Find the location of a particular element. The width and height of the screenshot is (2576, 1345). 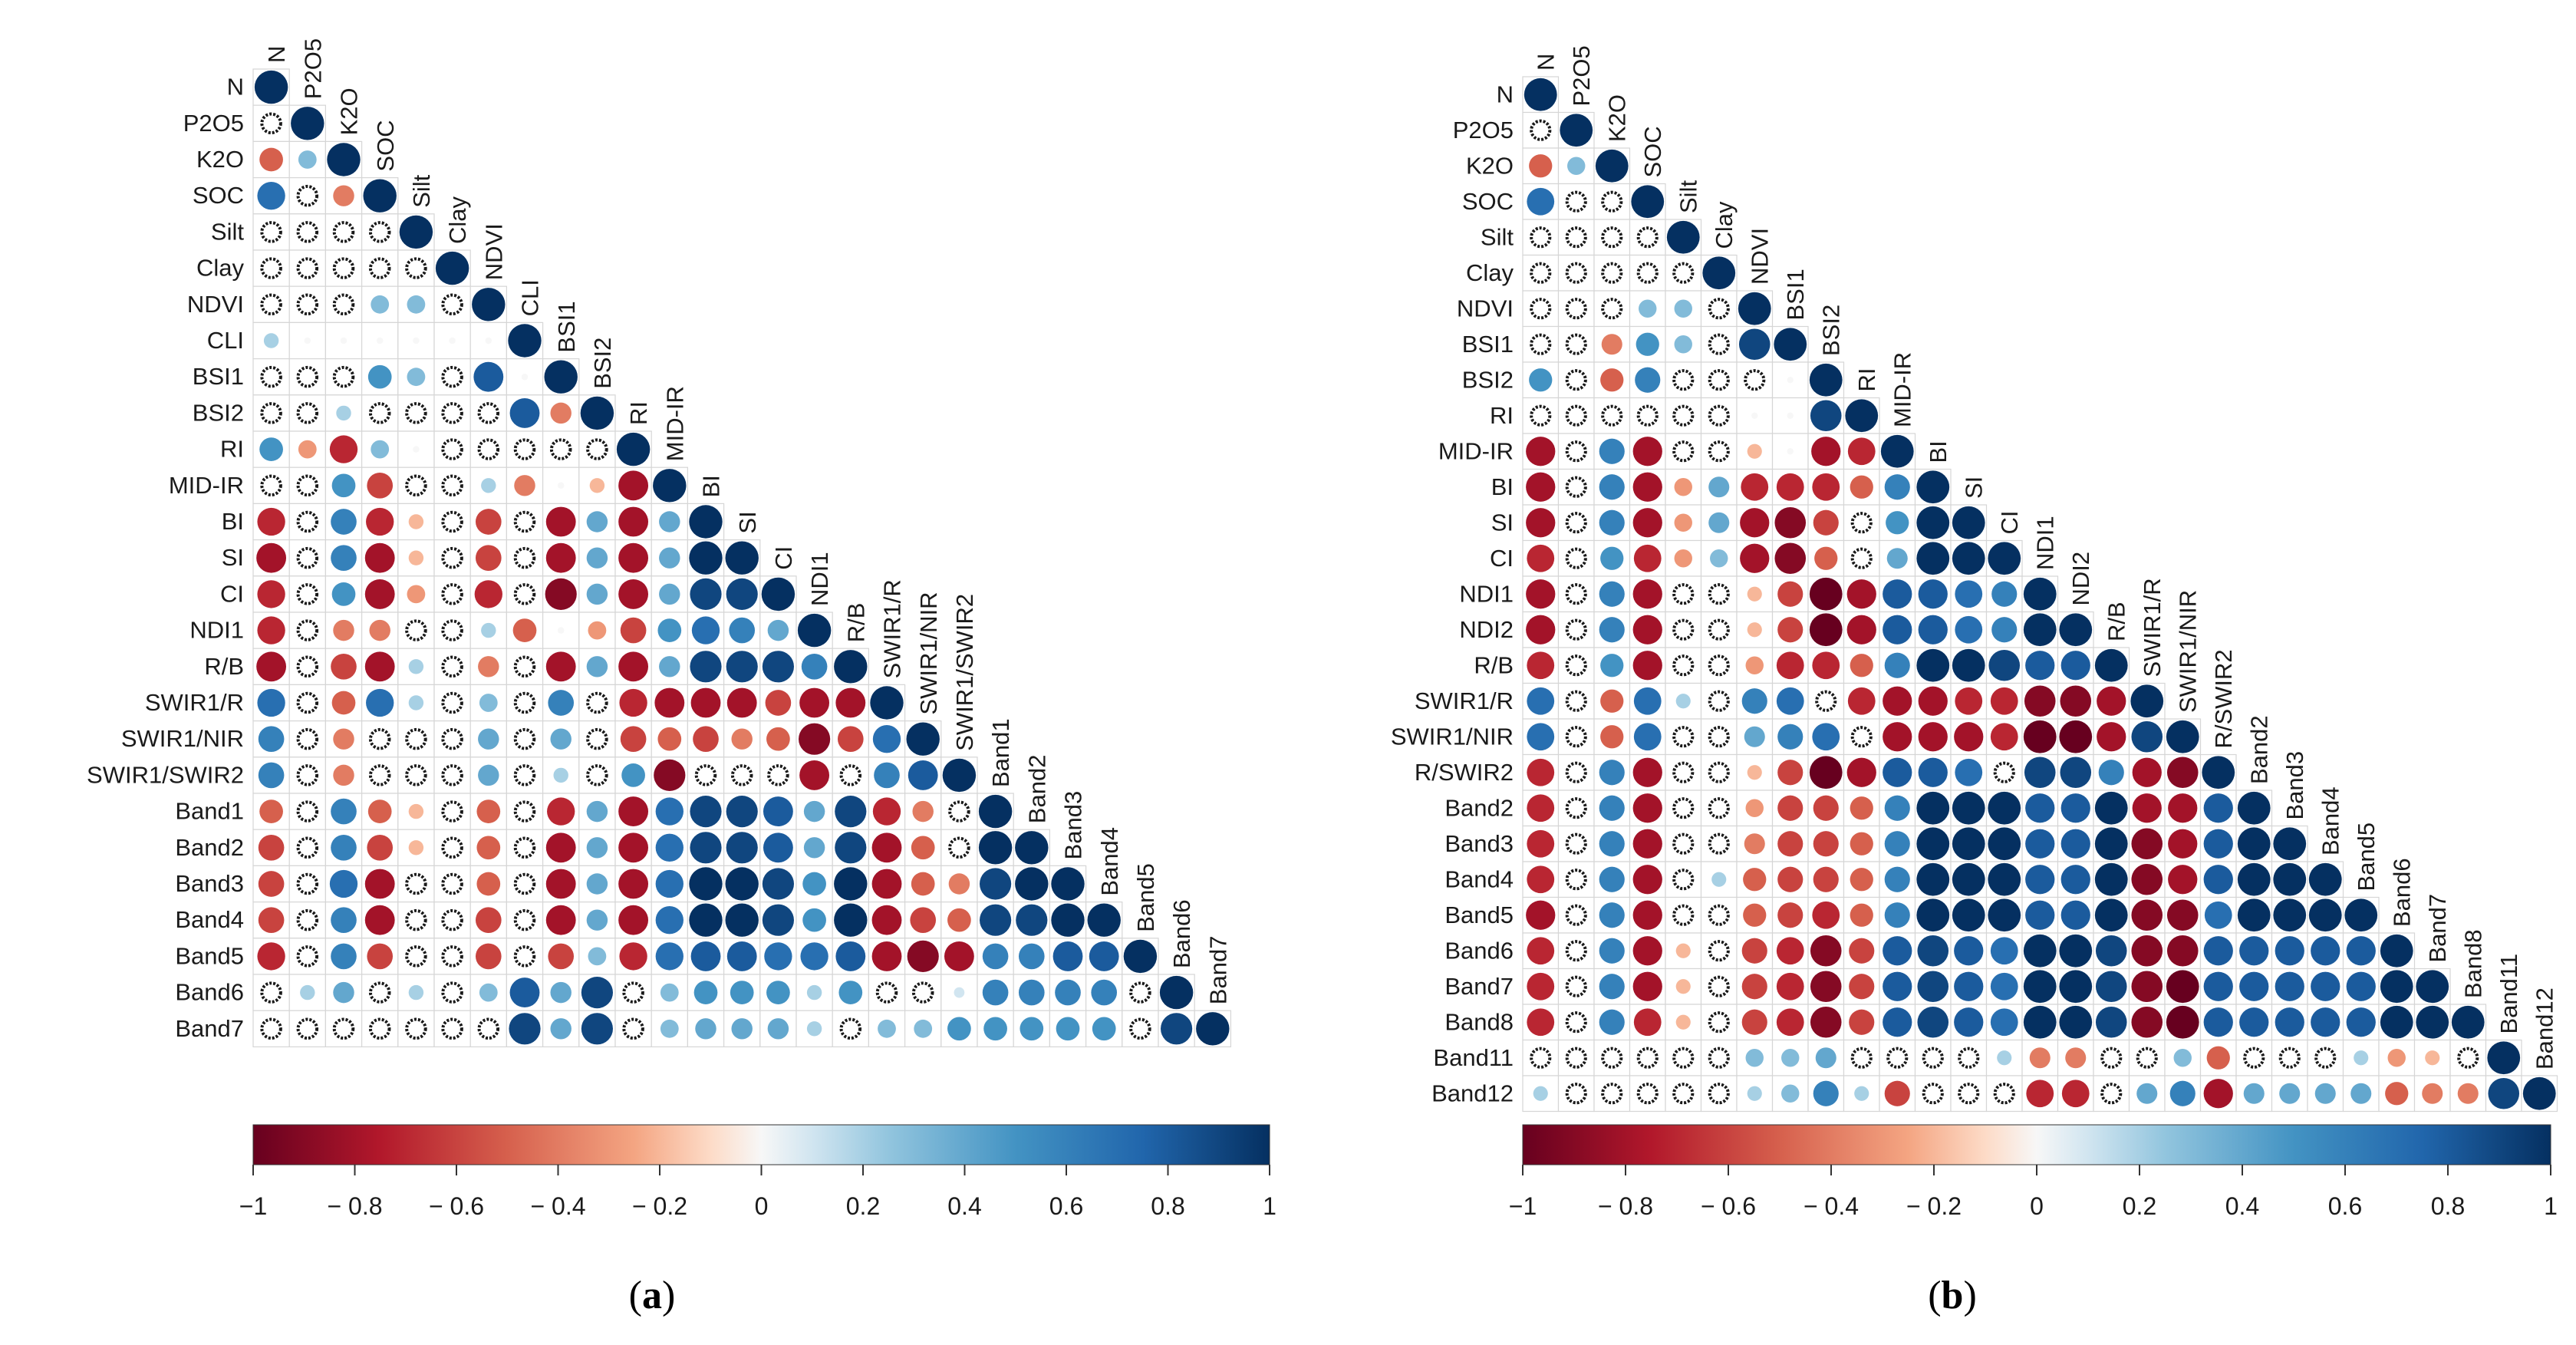

row-label: Band3 is located at coordinates (209, 883).